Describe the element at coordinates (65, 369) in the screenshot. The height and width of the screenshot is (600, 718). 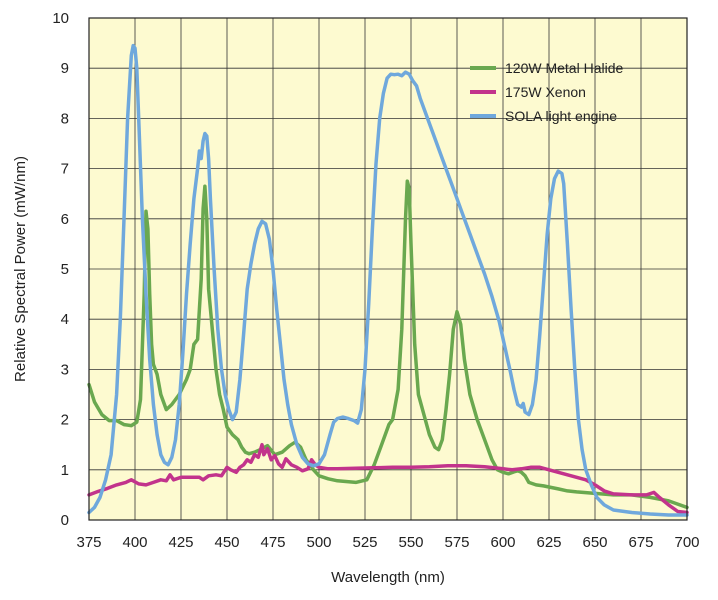
I see `y-tick-label: 3` at that location.